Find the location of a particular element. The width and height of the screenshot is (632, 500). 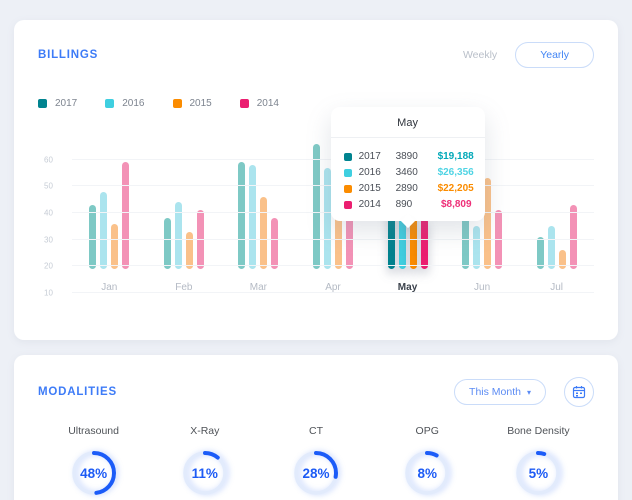

bar-2014-Jan is located at coordinates (126, 215).